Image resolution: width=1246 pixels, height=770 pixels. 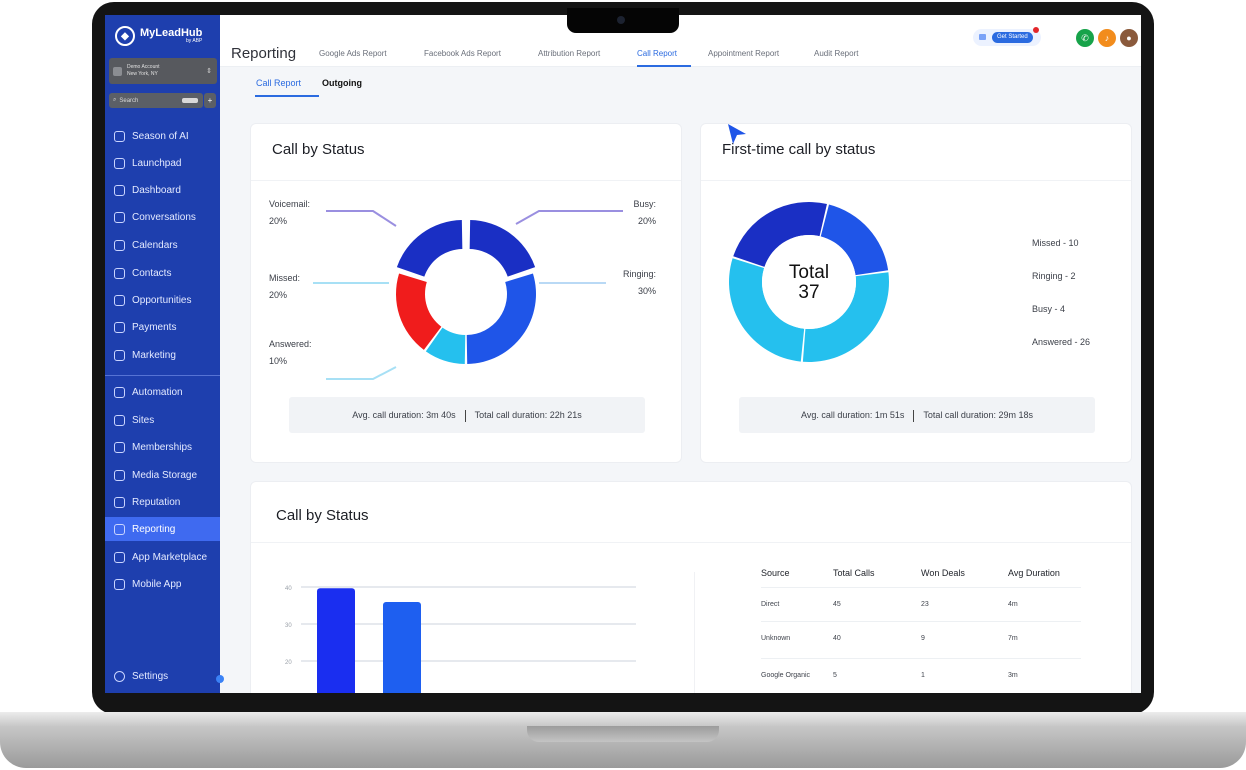 I want to click on section-divider, so click(x=694, y=632).